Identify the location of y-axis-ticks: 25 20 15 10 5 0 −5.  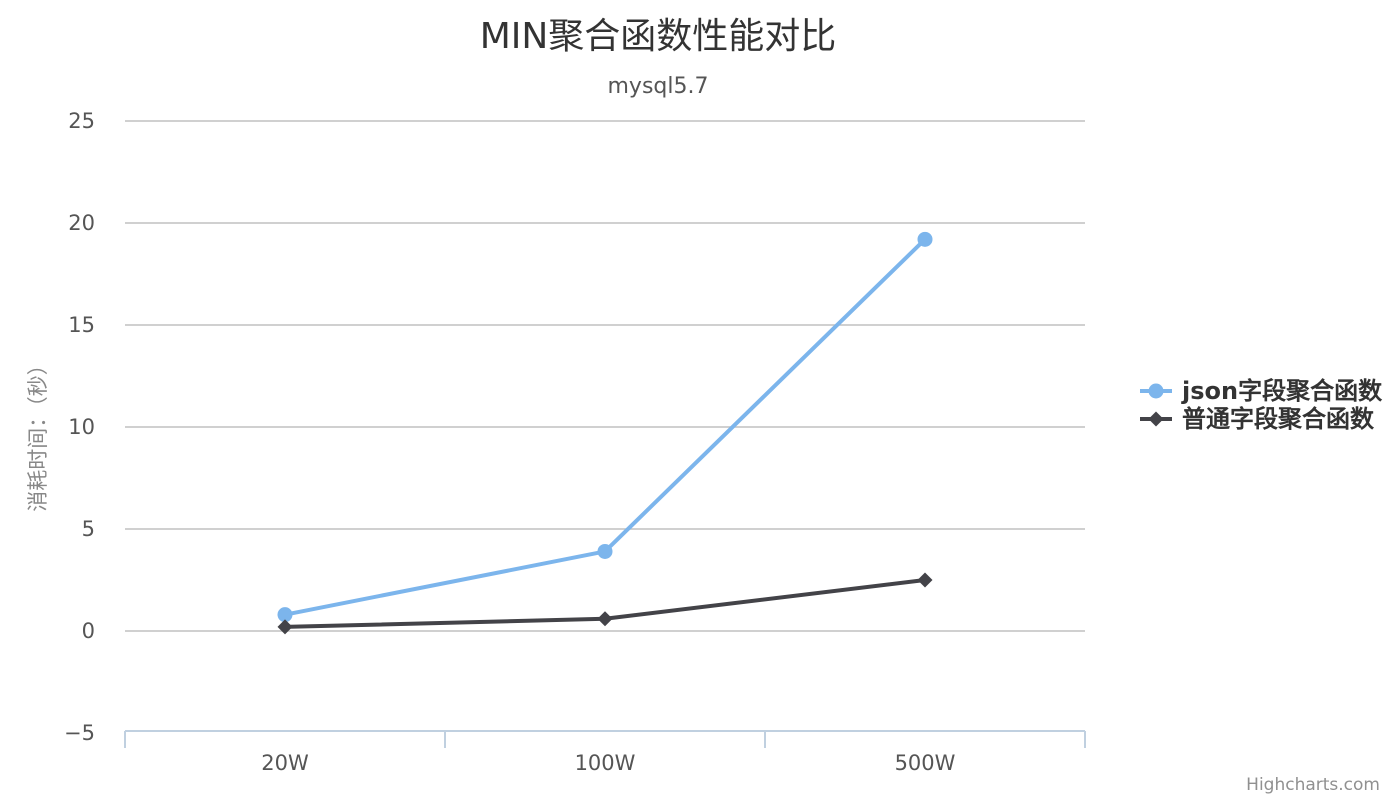
(79, 427).